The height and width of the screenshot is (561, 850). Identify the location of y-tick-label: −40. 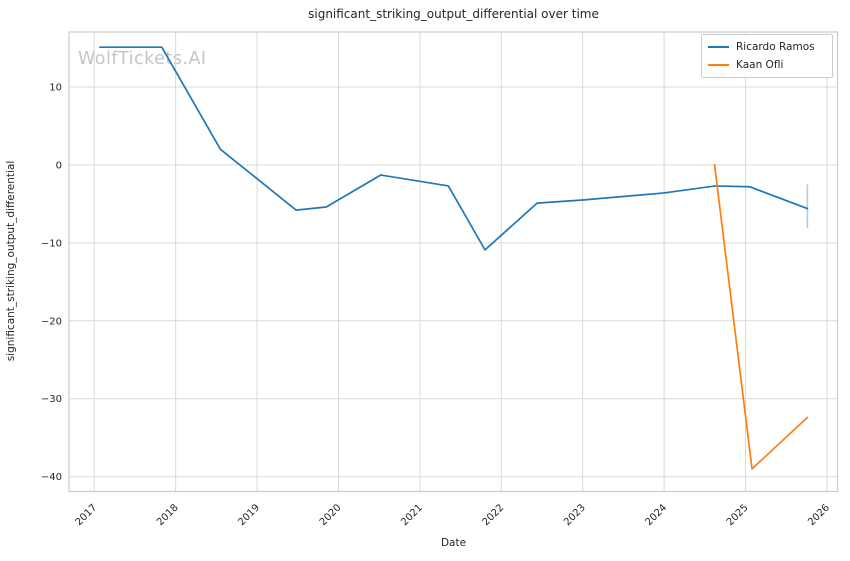
(51, 477).